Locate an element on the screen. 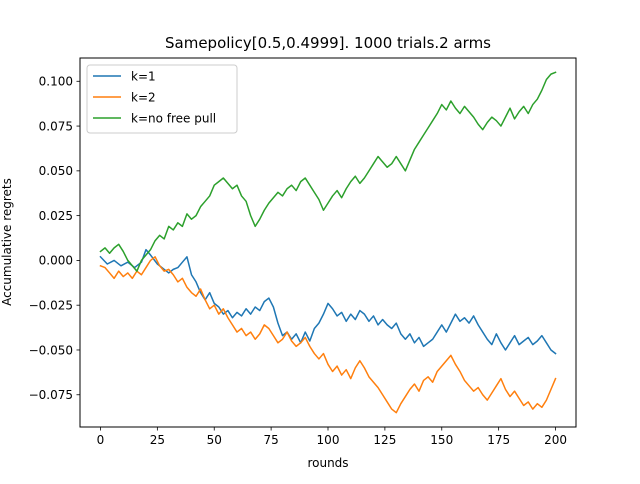 The width and height of the screenshot is (640, 484). x-tick-label: 175 is located at coordinates (498, 440).